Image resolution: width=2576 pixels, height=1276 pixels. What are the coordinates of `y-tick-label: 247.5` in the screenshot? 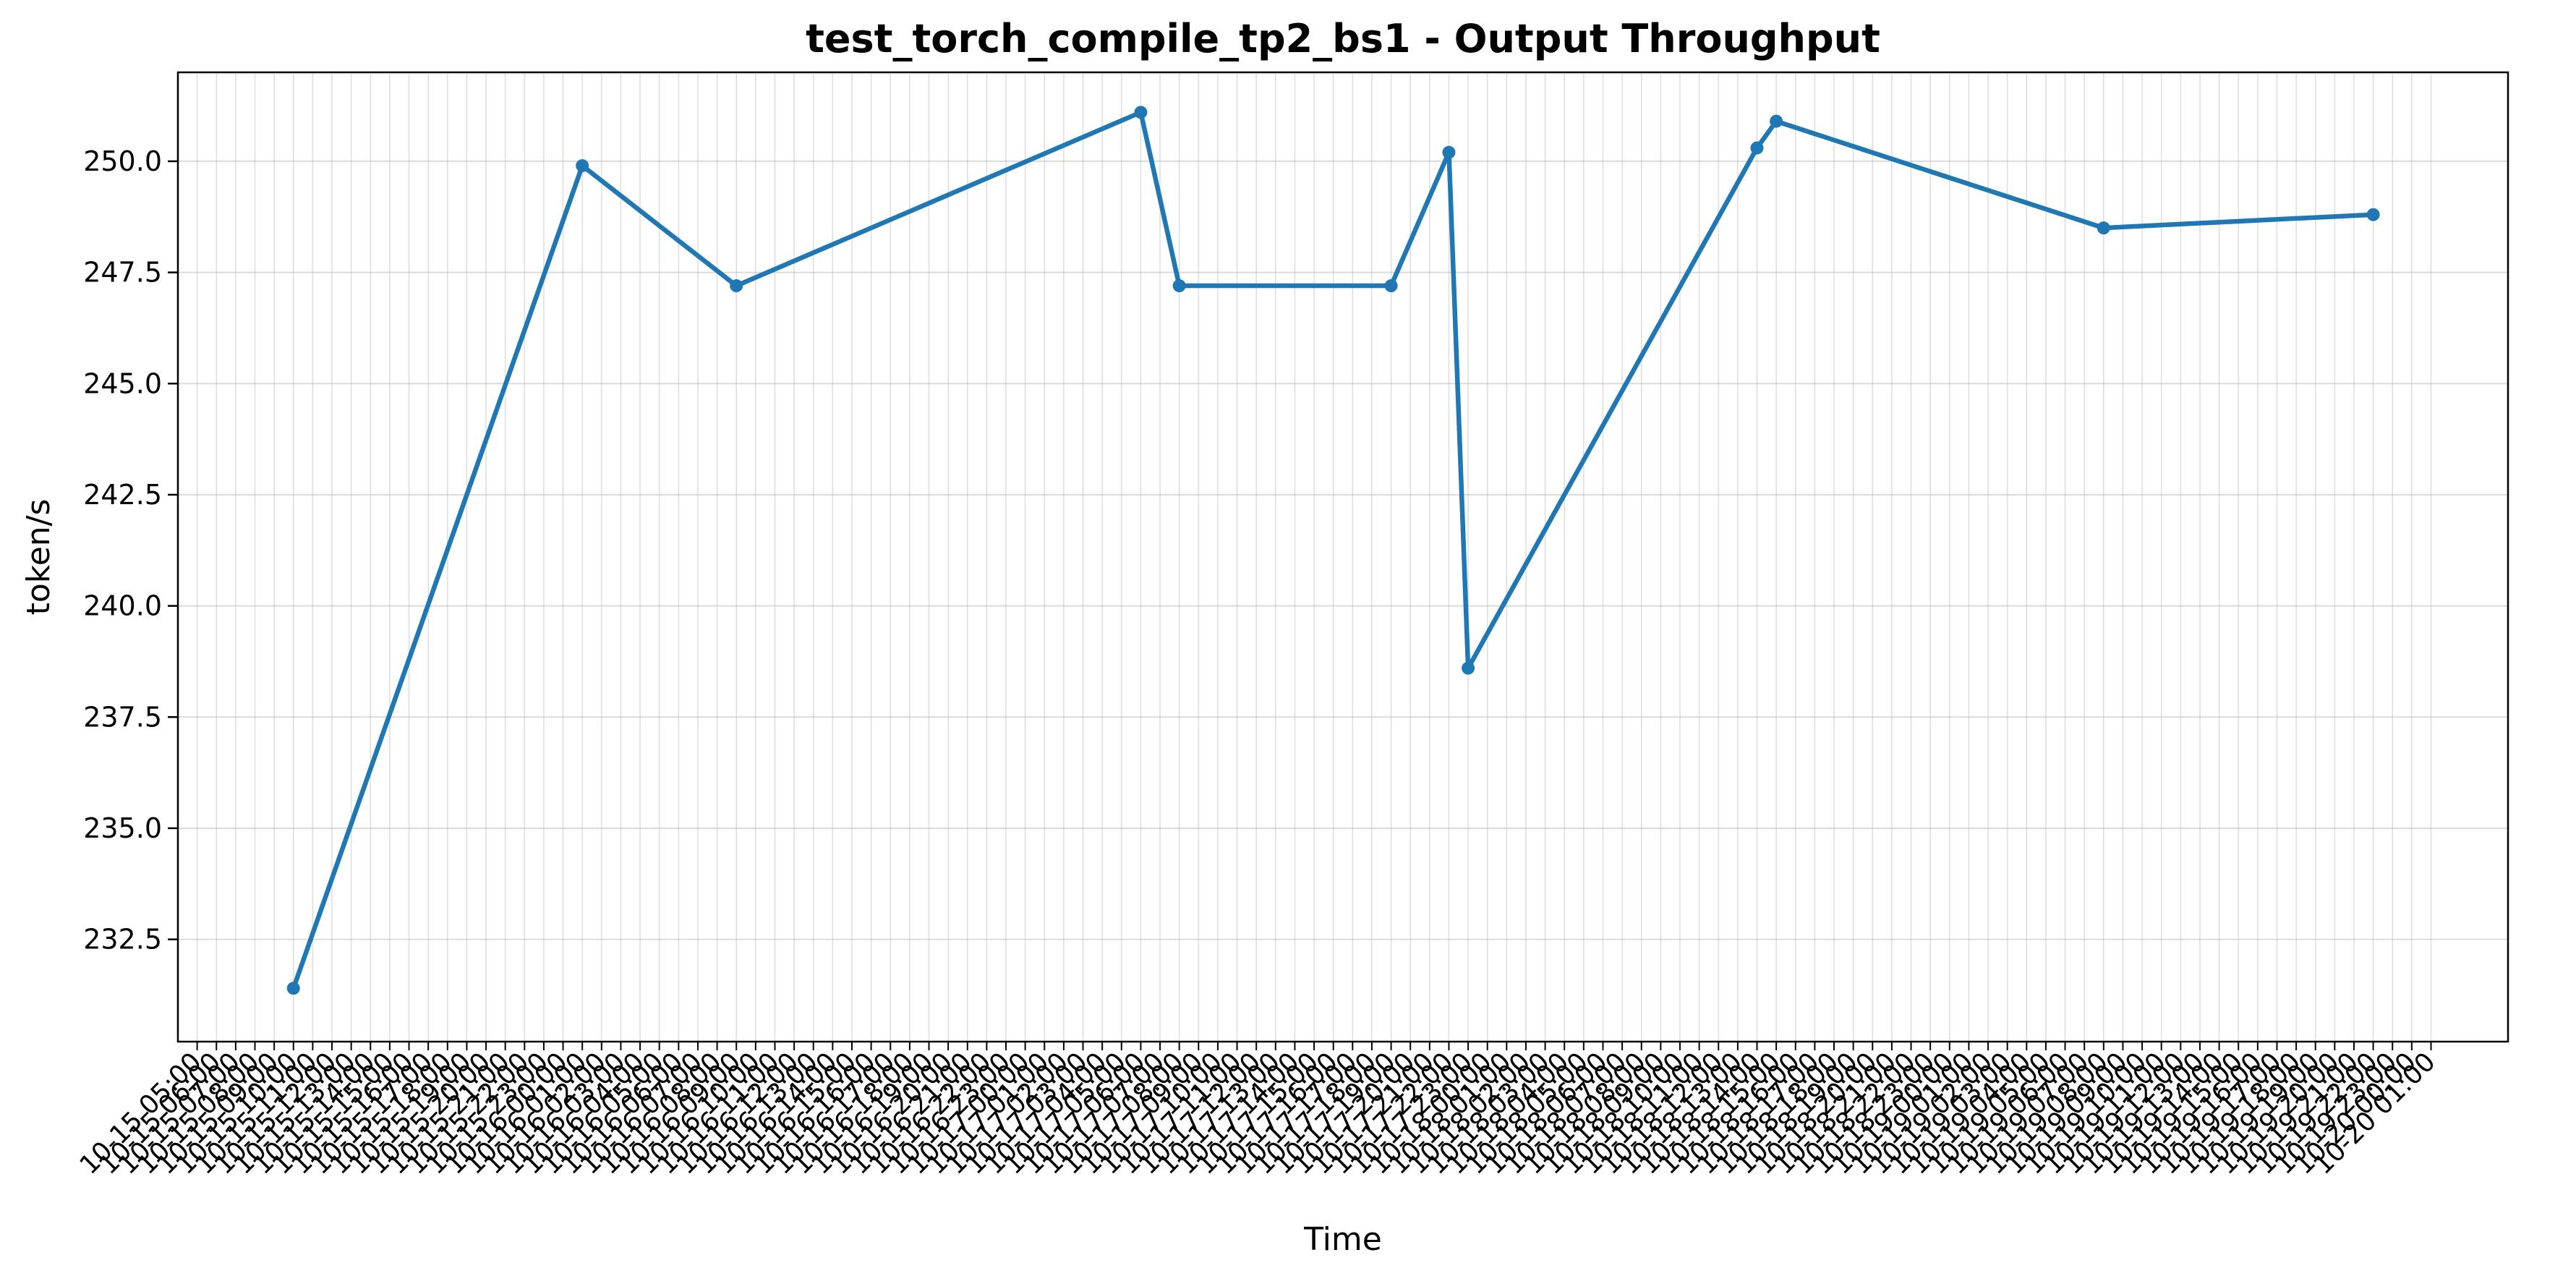 It's located at (122, 273).